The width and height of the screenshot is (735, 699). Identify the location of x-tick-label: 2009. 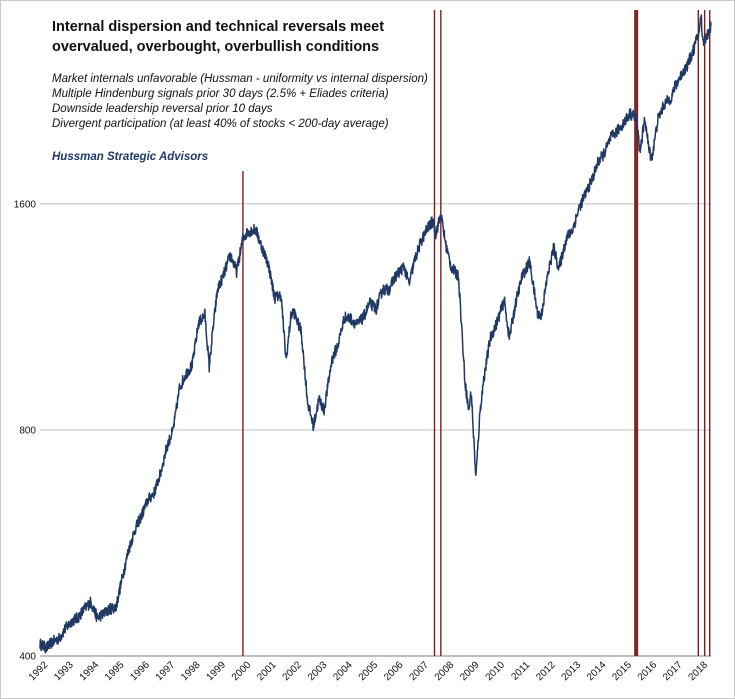
(470, 671).